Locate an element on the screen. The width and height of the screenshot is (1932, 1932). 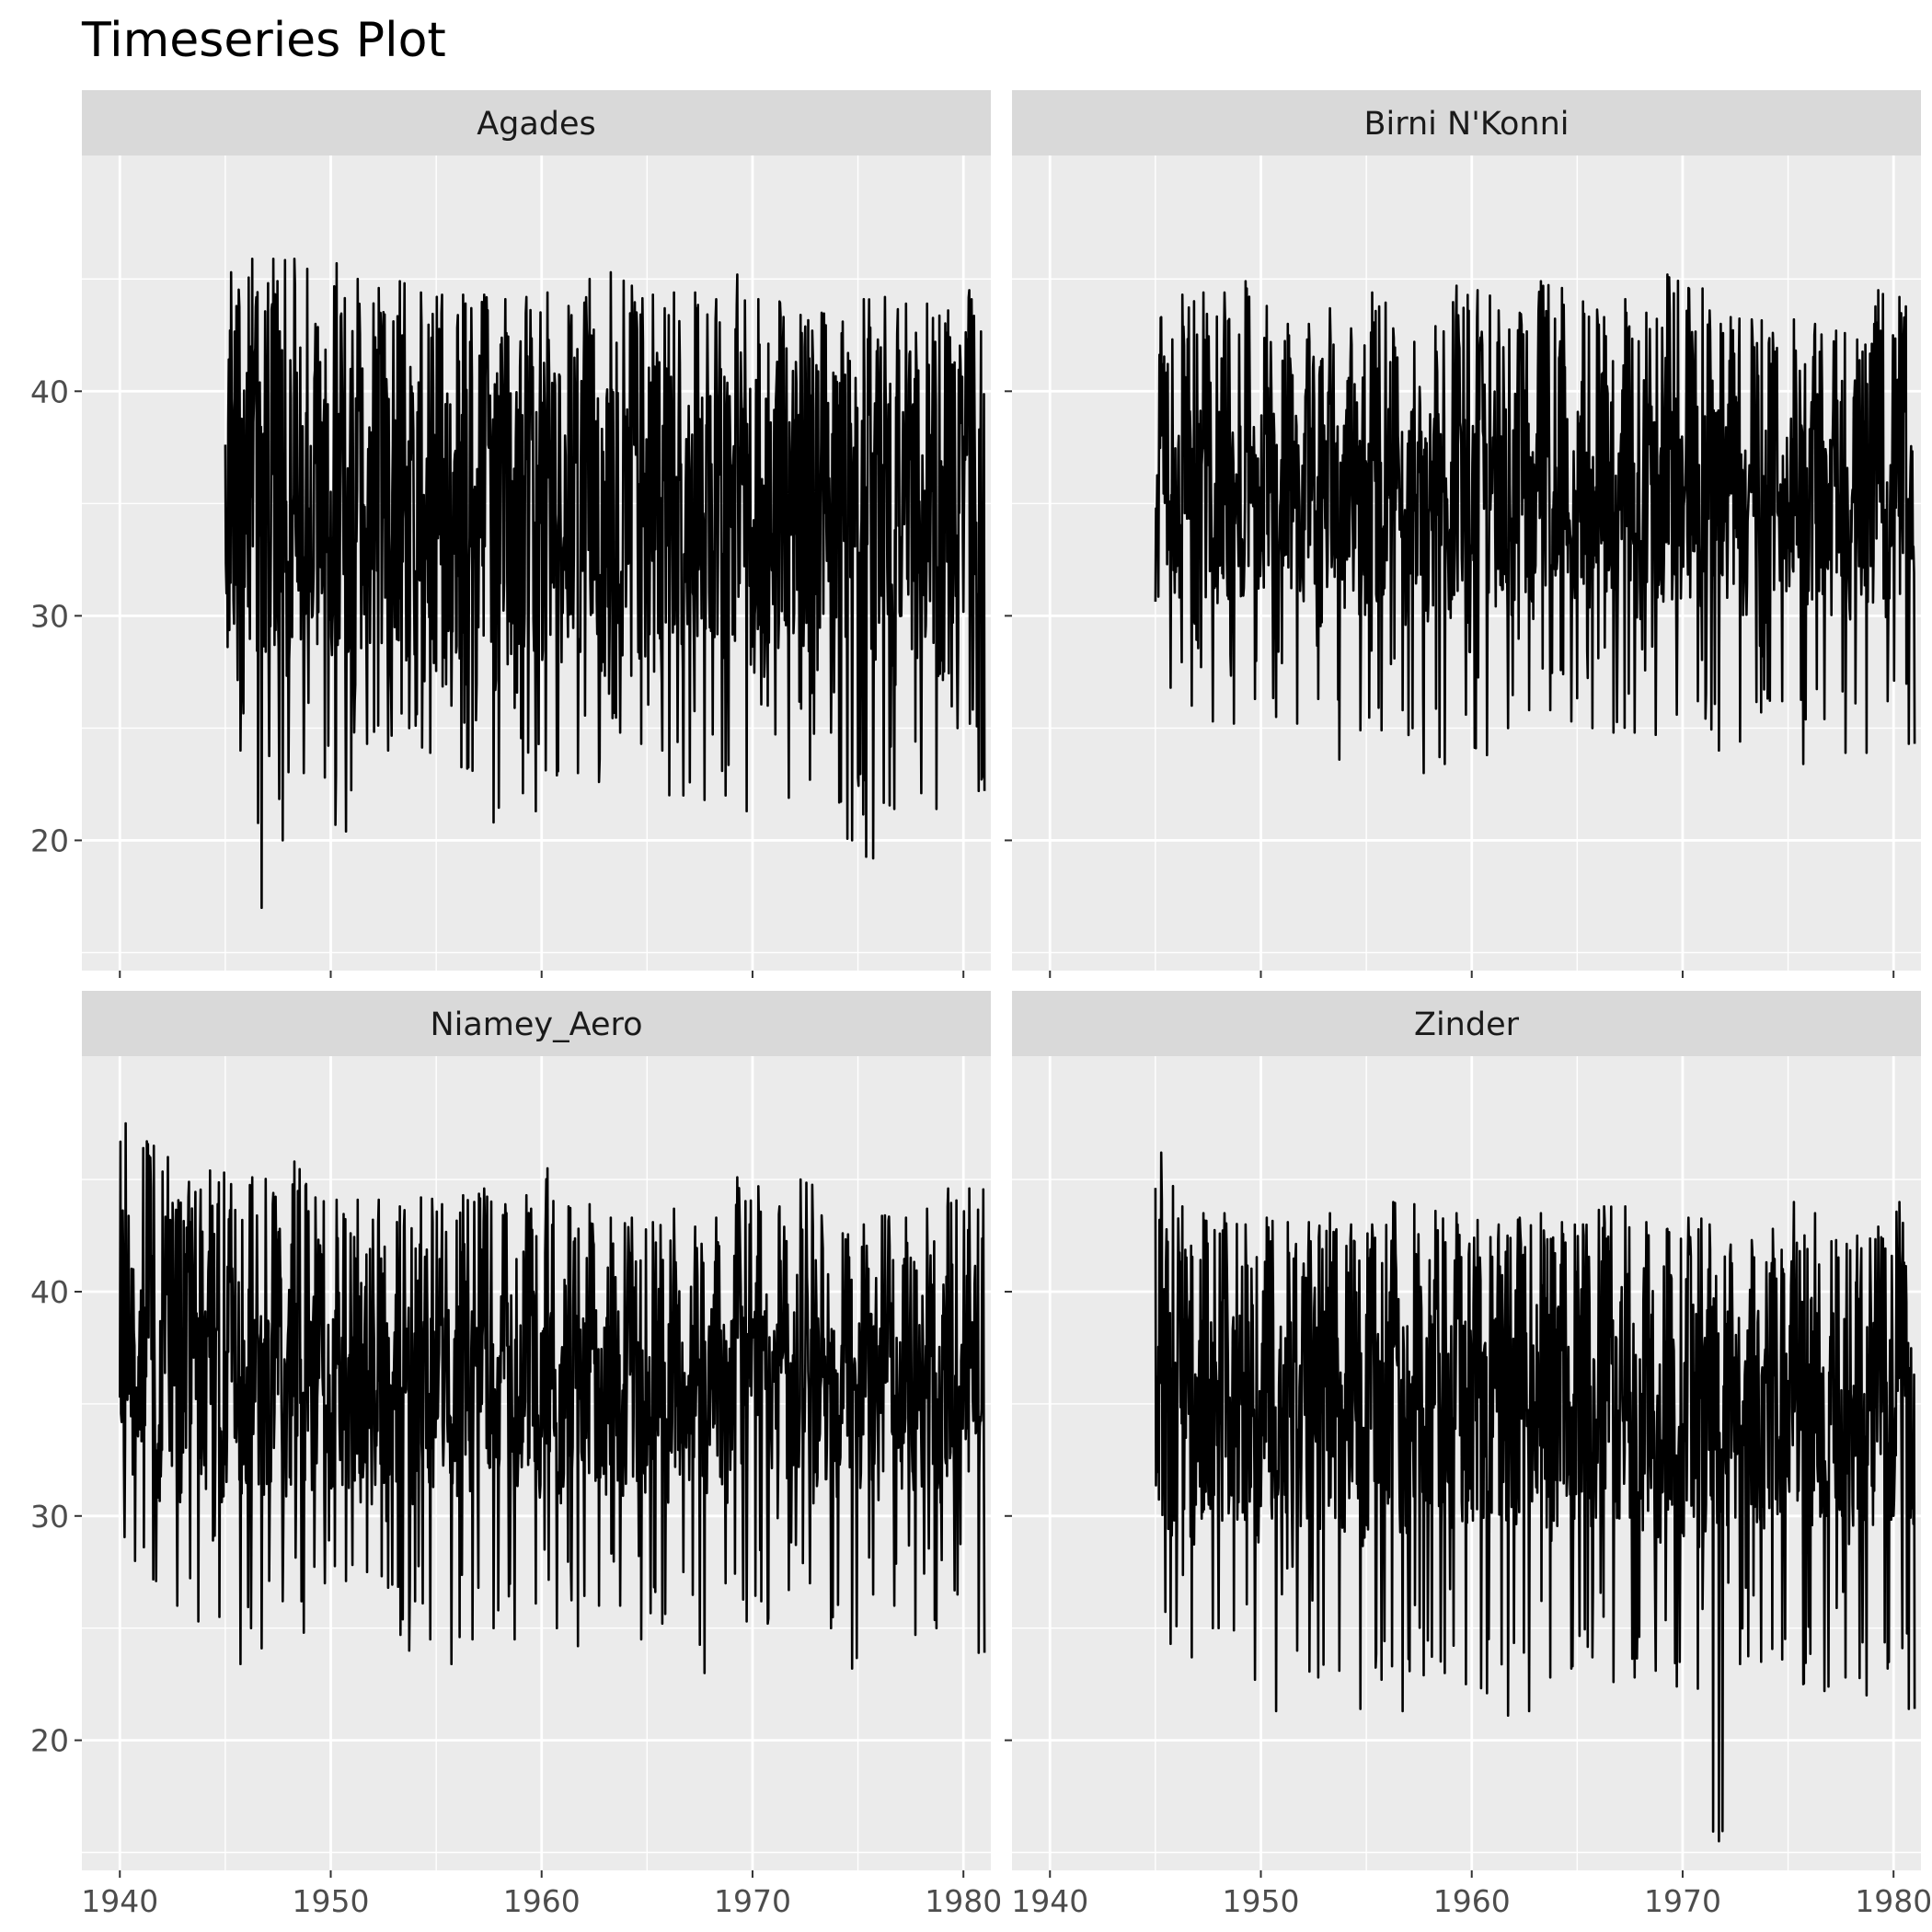
strip-label: Agades is located at coordinates (536, 124).